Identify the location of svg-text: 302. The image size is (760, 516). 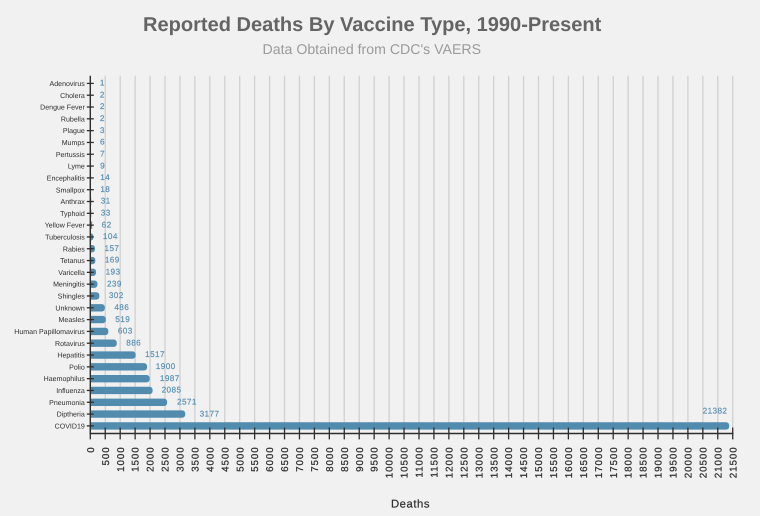
(116, 295).